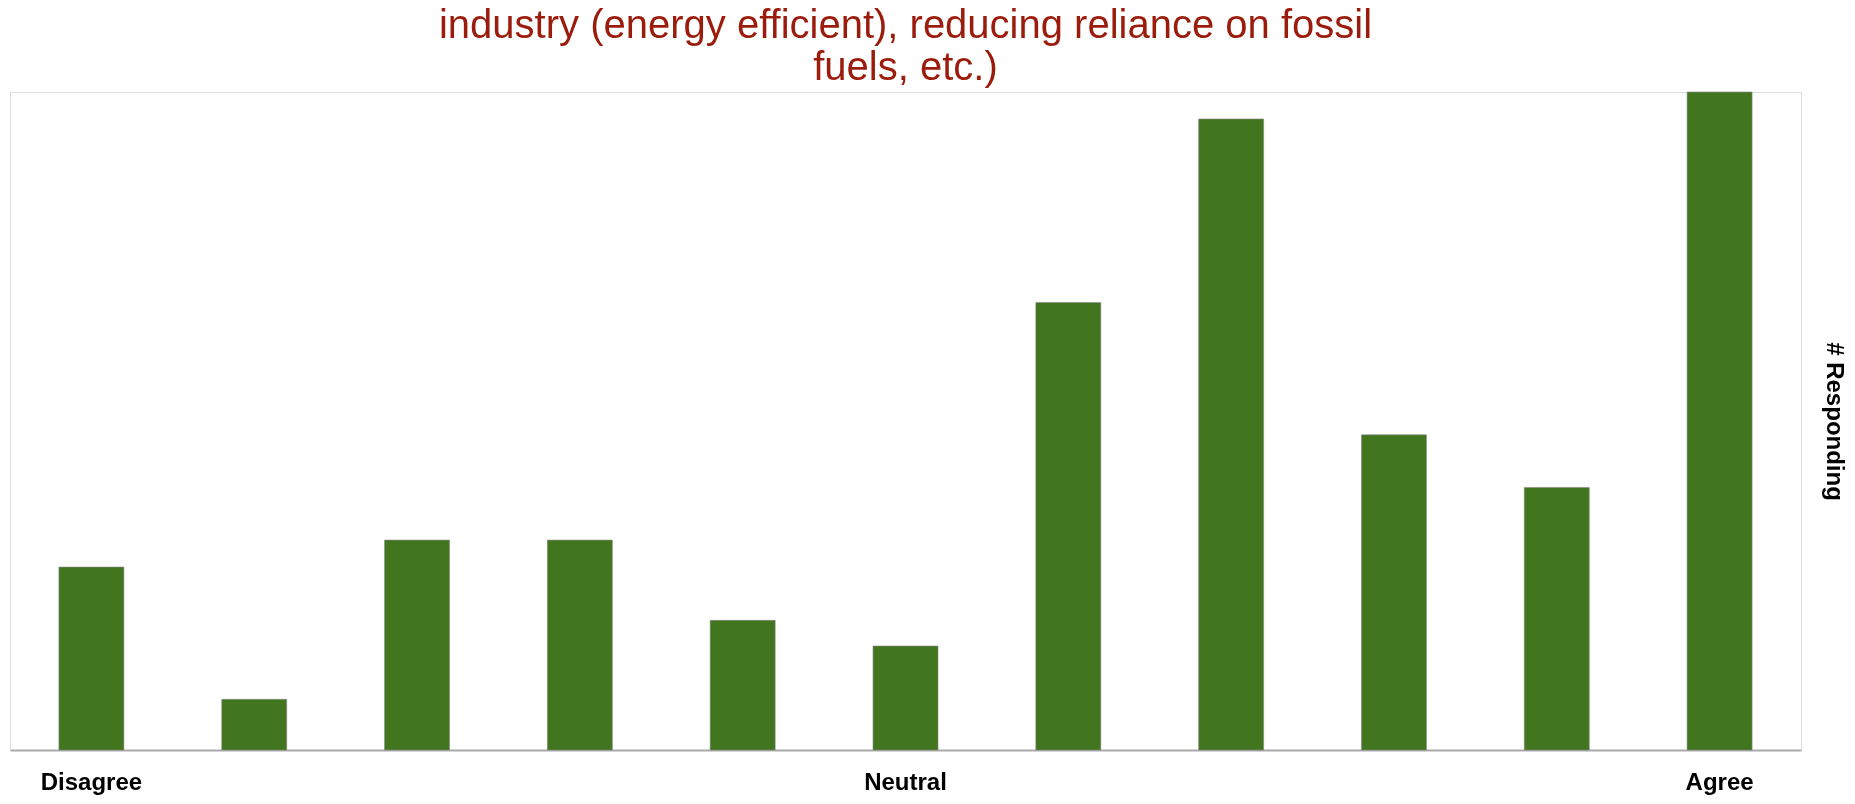  I want to click on y-axis-title: # Responding, so click(1835, 421).